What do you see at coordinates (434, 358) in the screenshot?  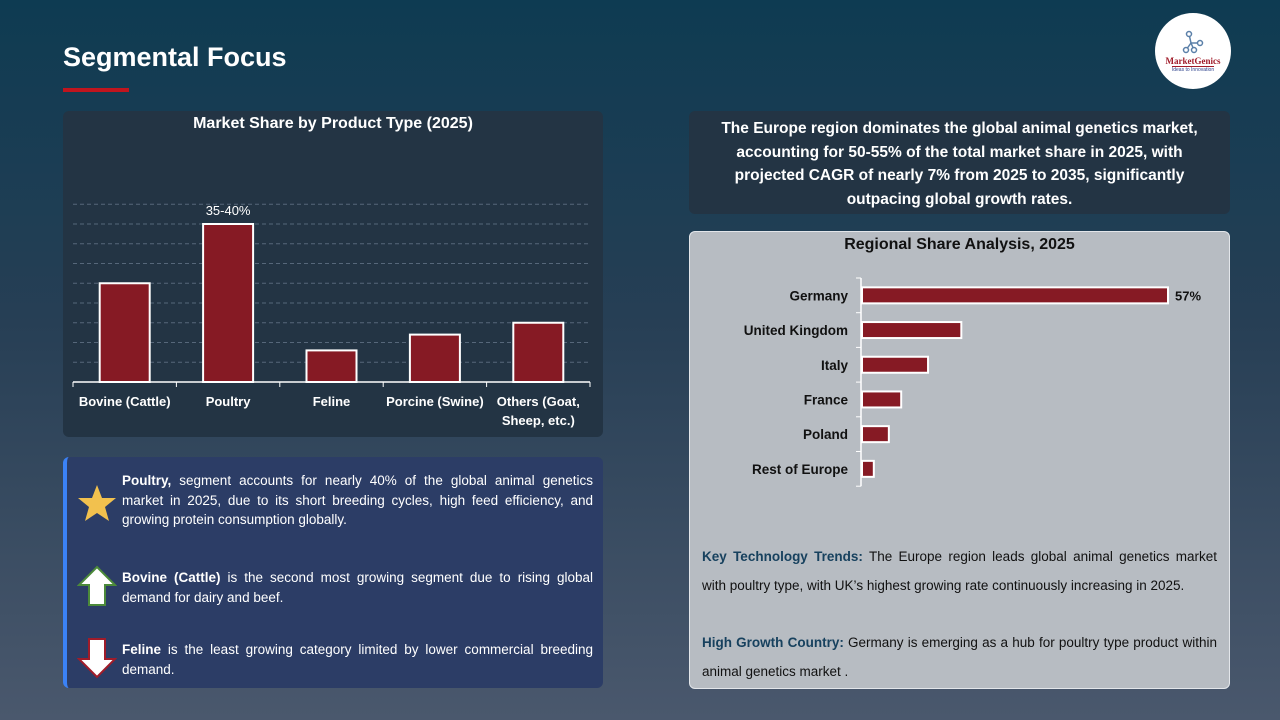 I see `bar-porcine-swine-` at bounding box center [434, 358].